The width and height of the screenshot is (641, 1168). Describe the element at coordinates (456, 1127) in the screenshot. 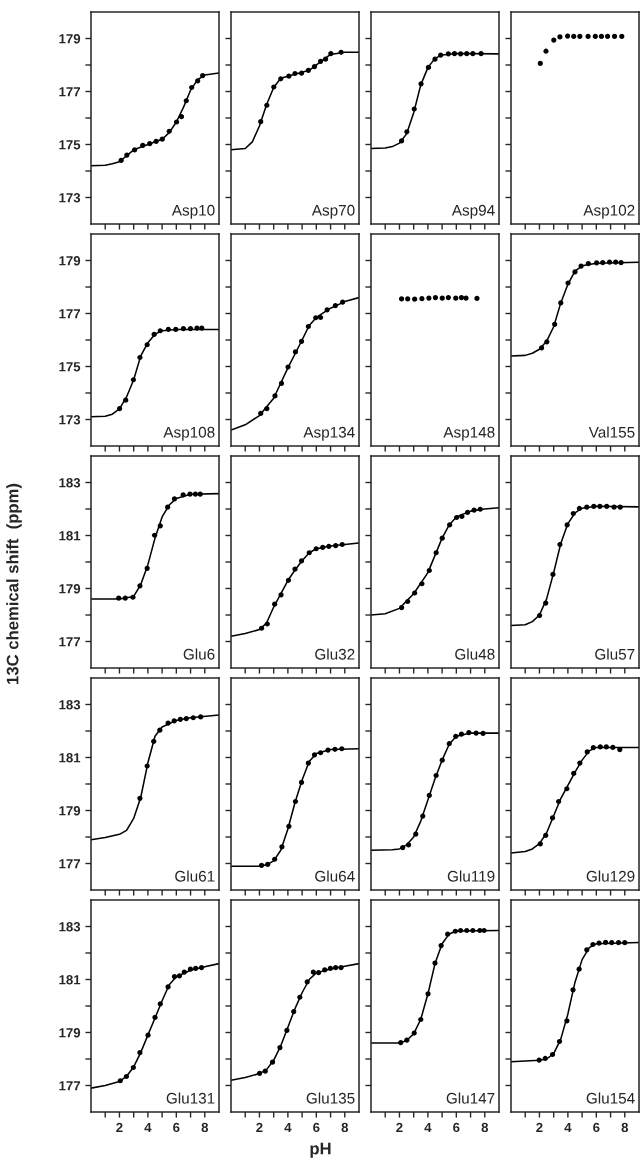

I see `x-tick-label: 6` at that location.